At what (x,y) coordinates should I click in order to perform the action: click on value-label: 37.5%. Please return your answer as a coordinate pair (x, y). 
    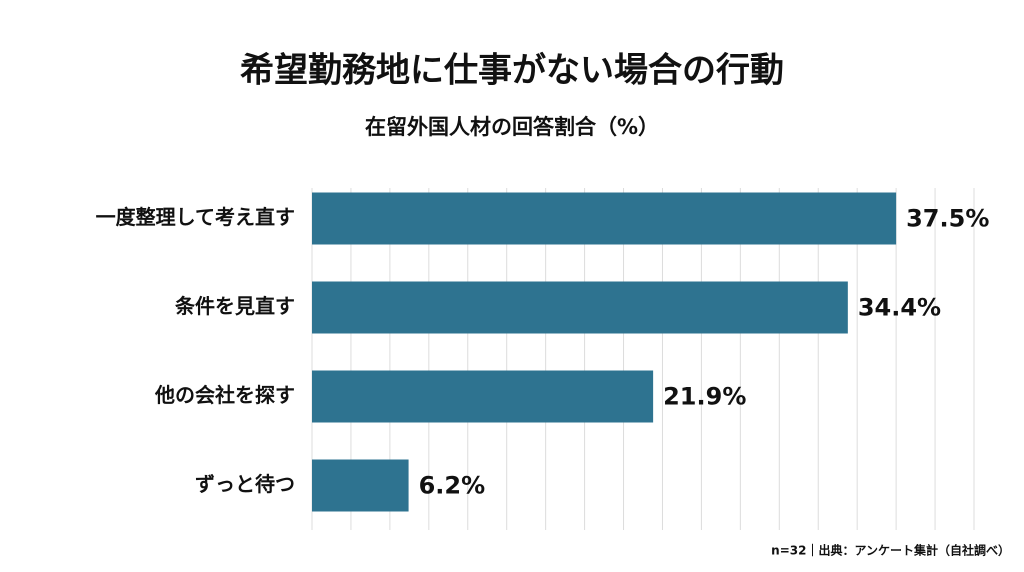
    Looking at the image, I should click on (947, 219).